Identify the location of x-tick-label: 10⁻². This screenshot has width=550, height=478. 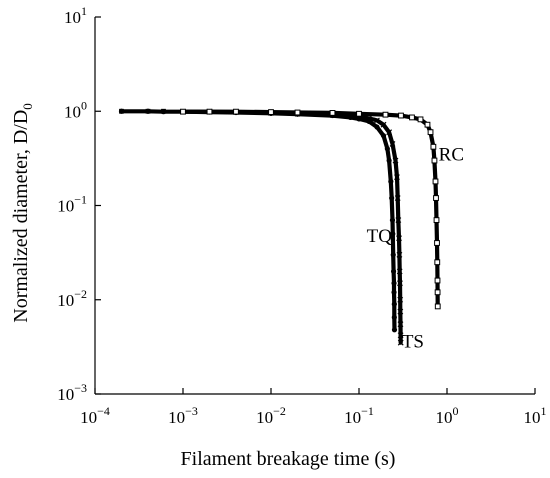
(271, 415).